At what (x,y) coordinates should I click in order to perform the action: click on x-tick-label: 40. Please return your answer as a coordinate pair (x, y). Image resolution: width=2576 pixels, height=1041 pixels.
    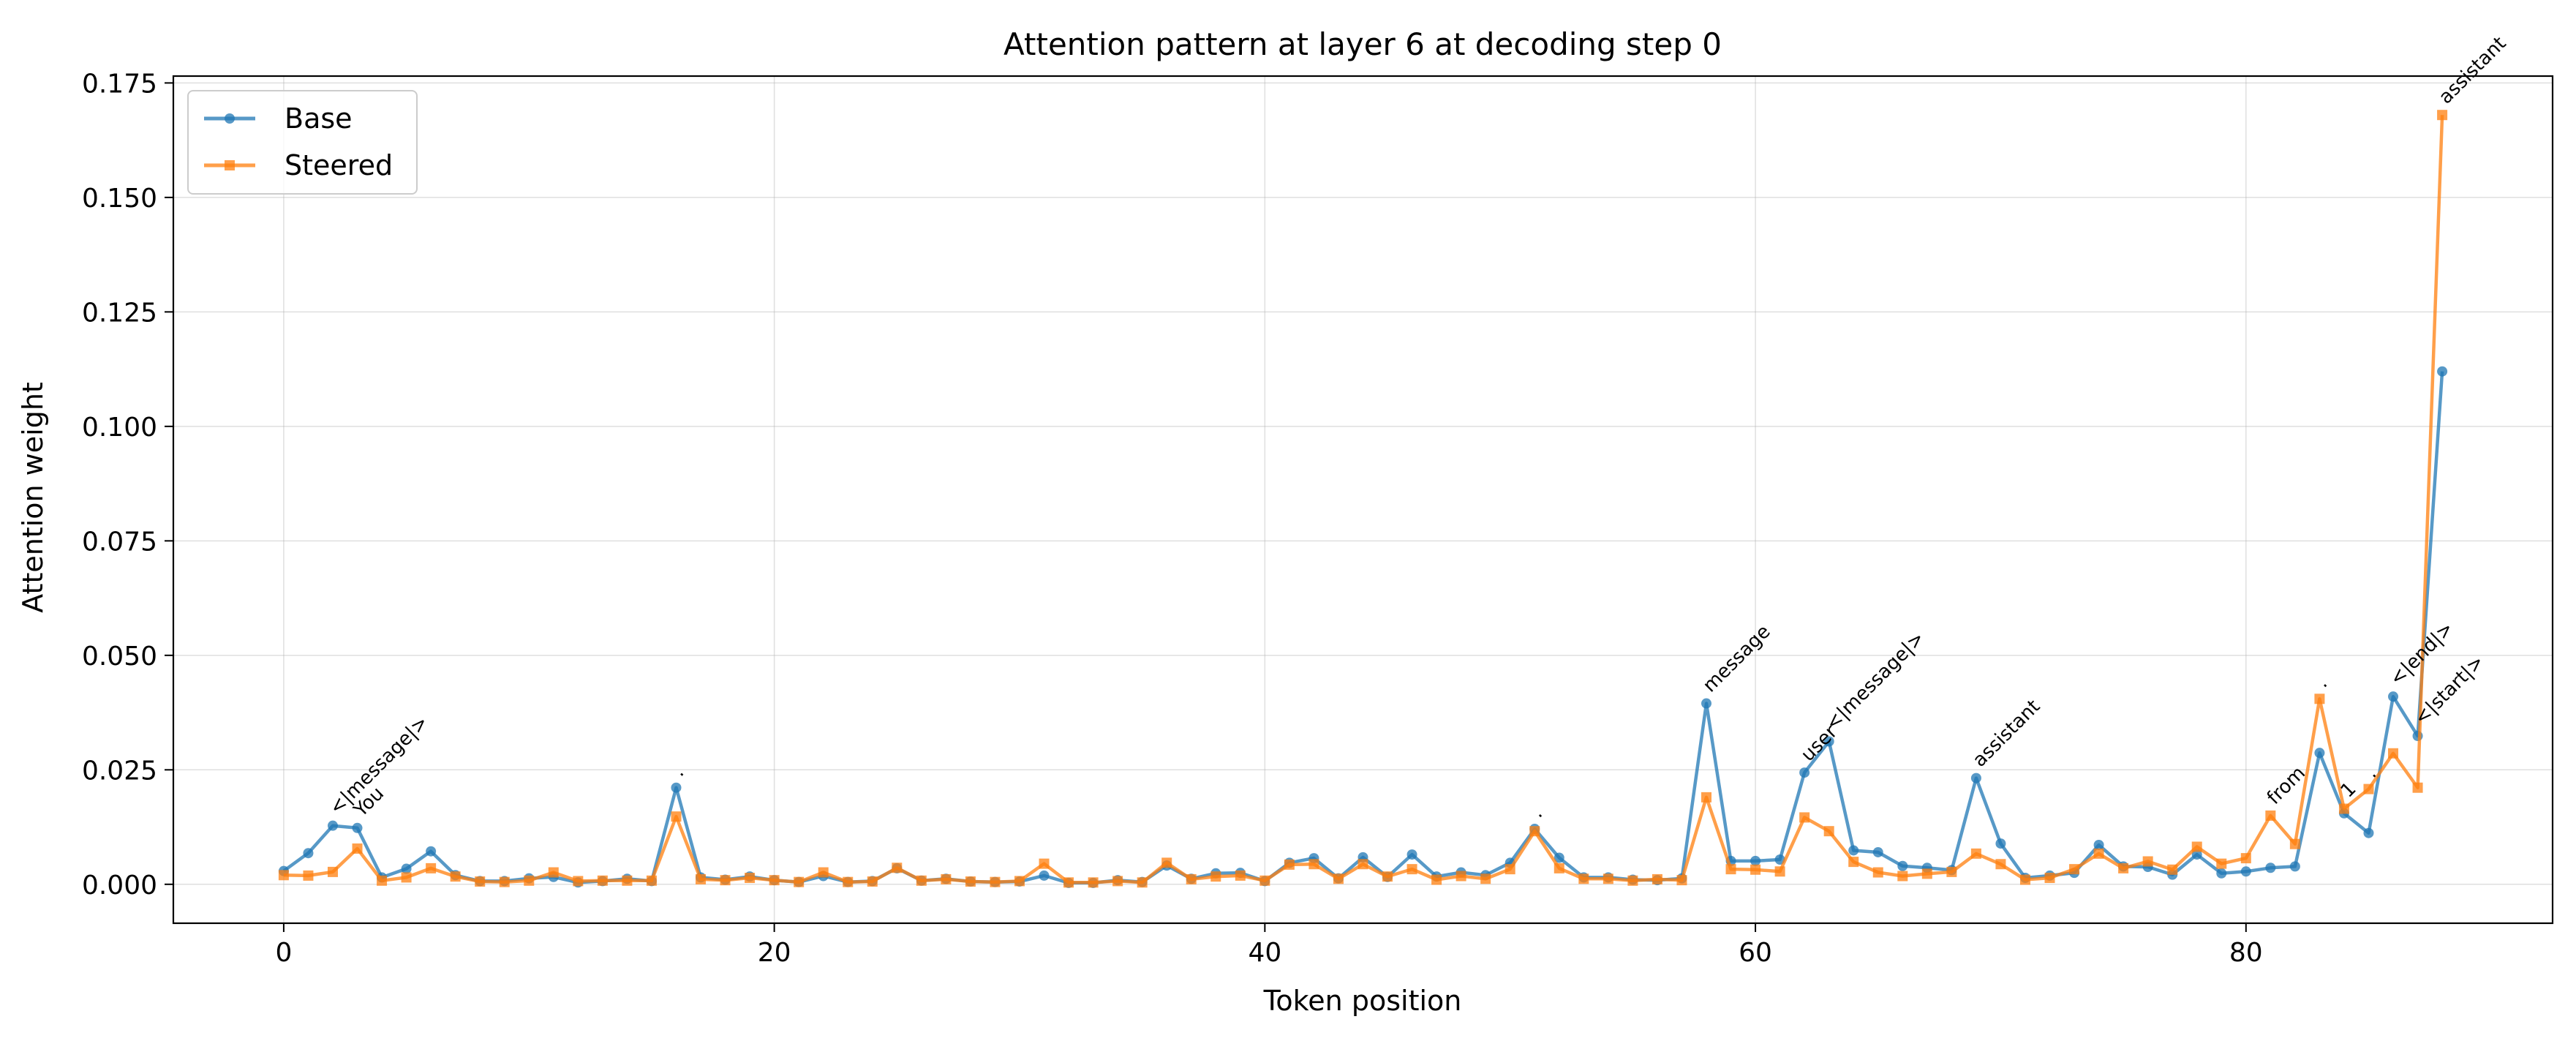
    Looking at the image, I should click on (1264, 953).